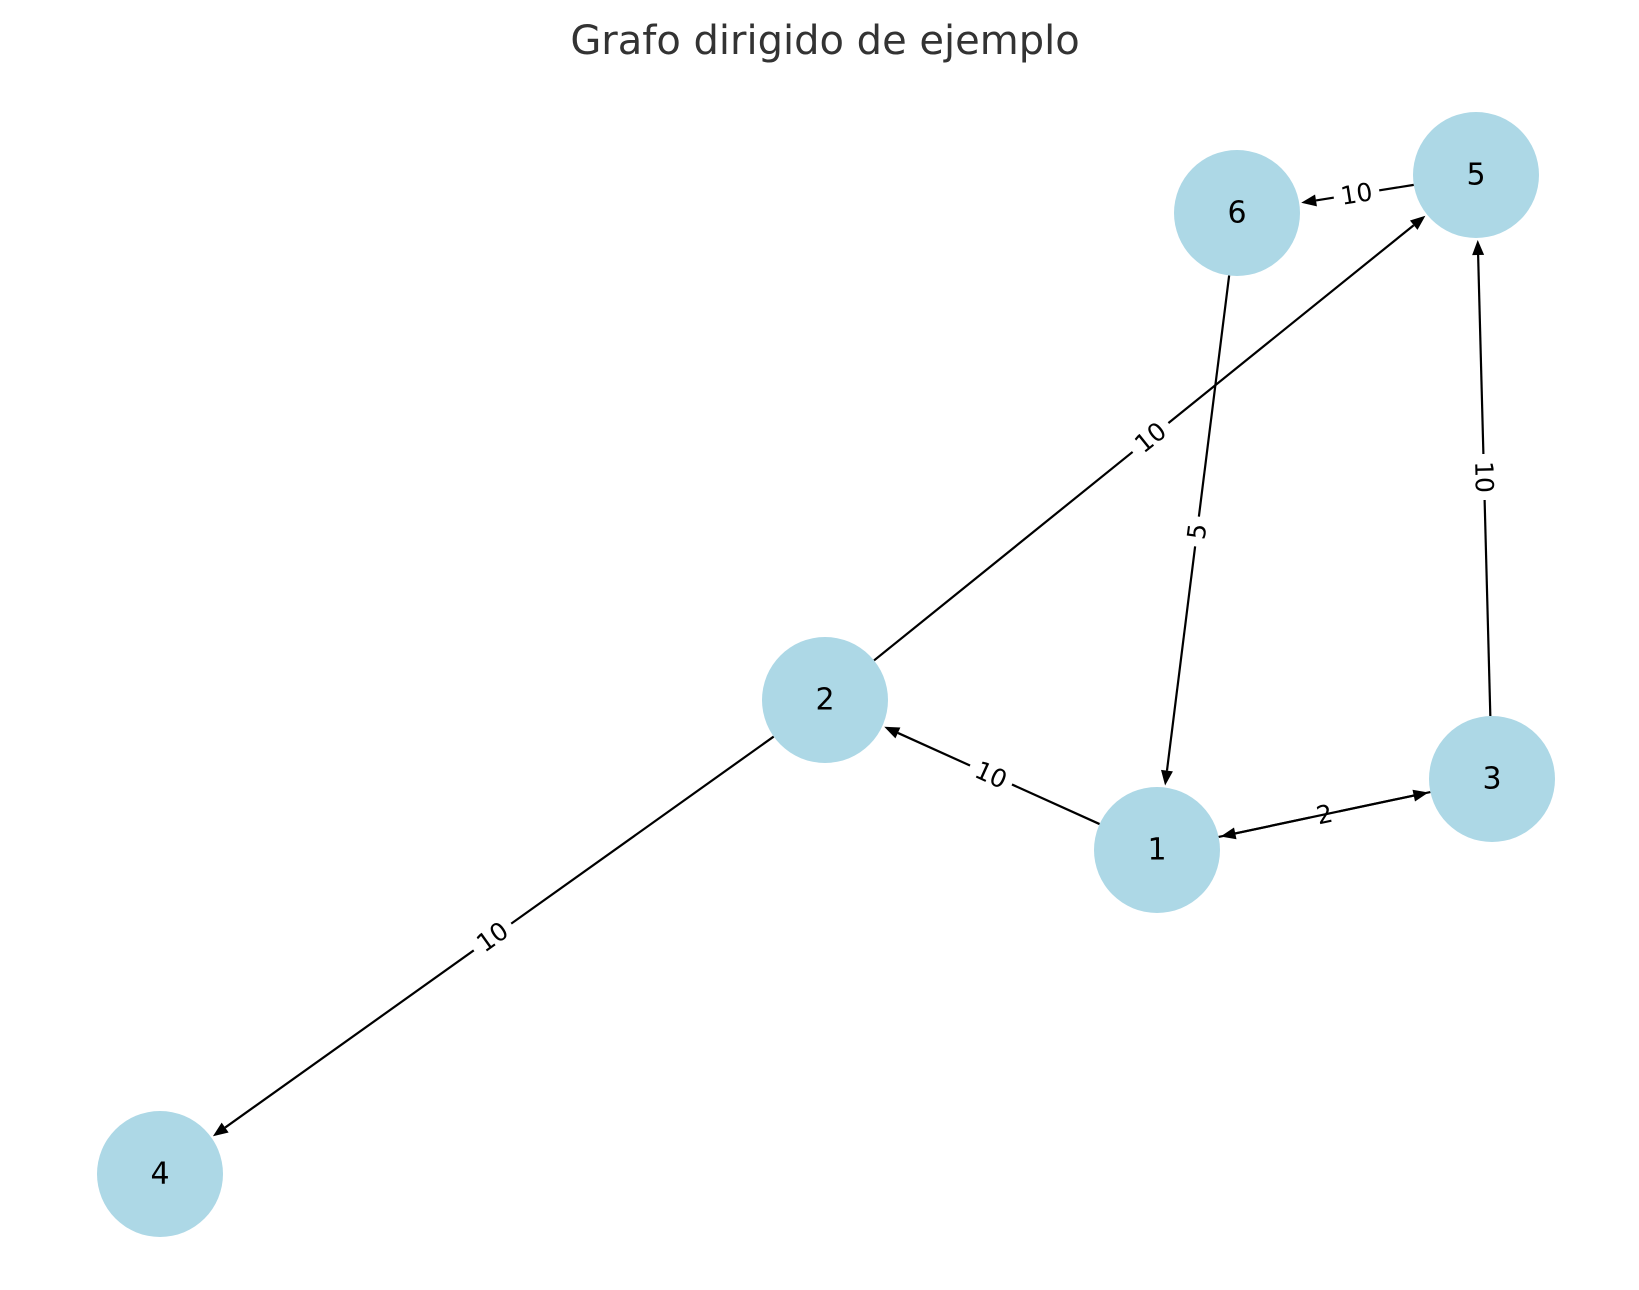 Image resolution: width=1639 pixels, height=1290 pixels. I want to click on edge-6-1: 5, so click(1196, 530).